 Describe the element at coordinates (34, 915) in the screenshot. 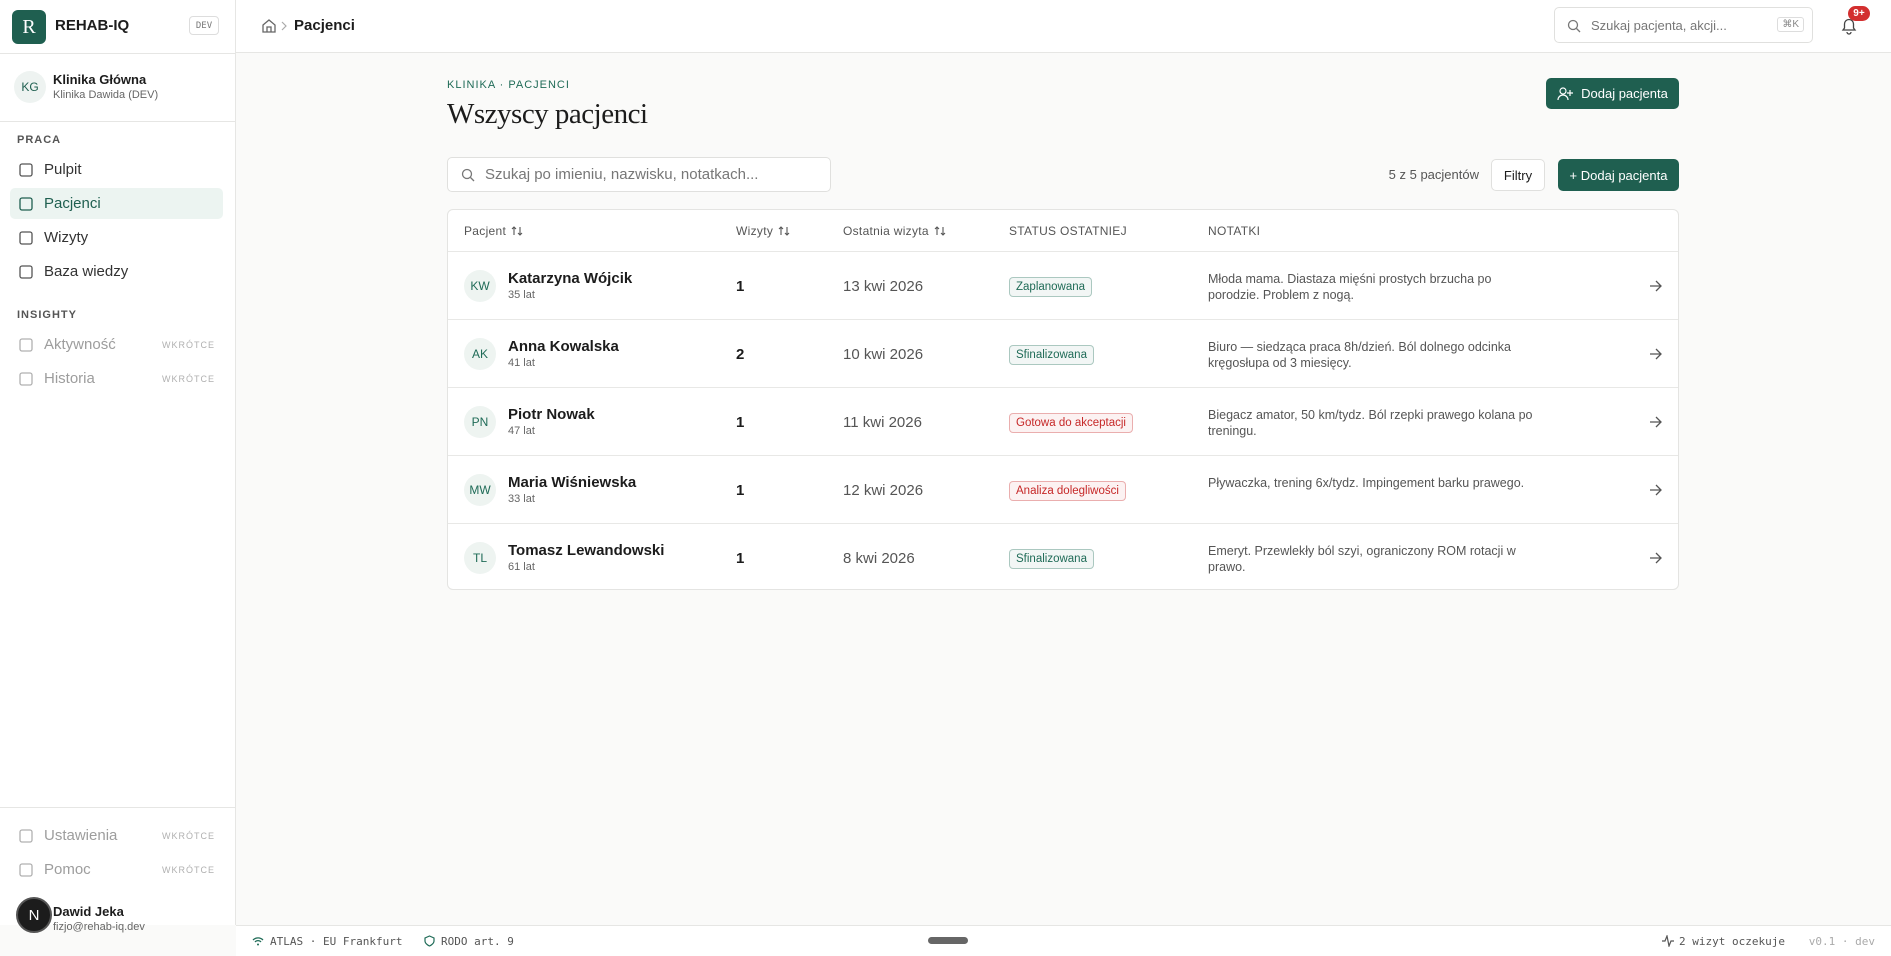

I see `user-avatar: N` at that location.